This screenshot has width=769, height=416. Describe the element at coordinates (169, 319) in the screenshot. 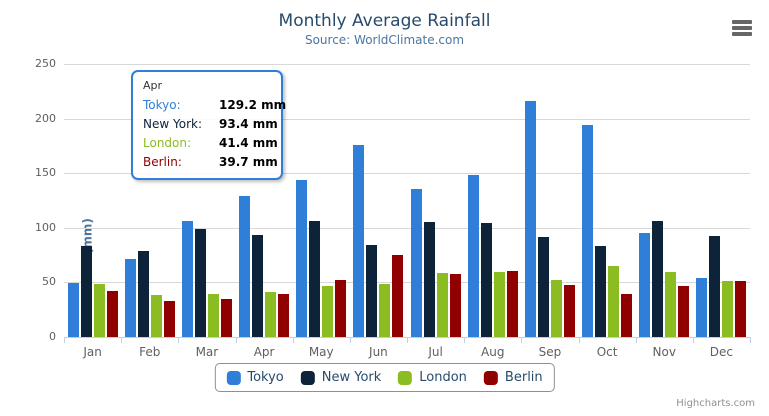

I see `bar-berlin-feb` at that location.